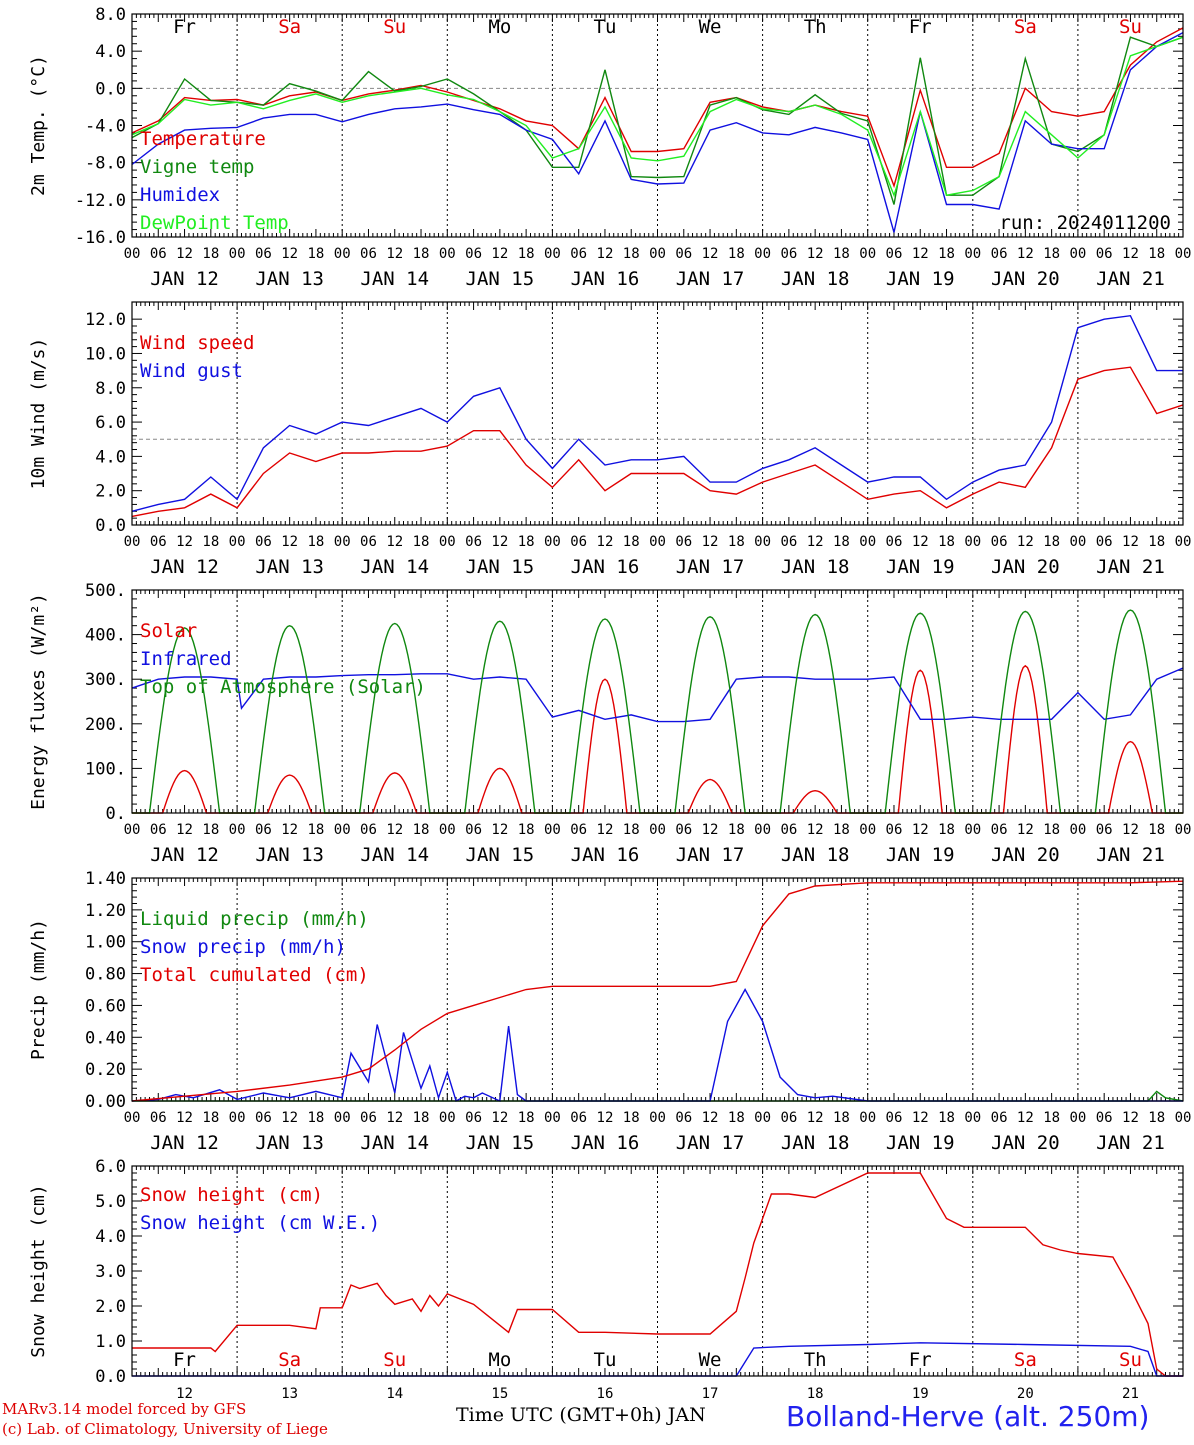 This screenshot has width=1194, height=1445. What do you see at coordinates (38, 414) in the screenshot?
I see `y-axis-label: 10m Wind (m/s)` at bounding box center [38, 414].